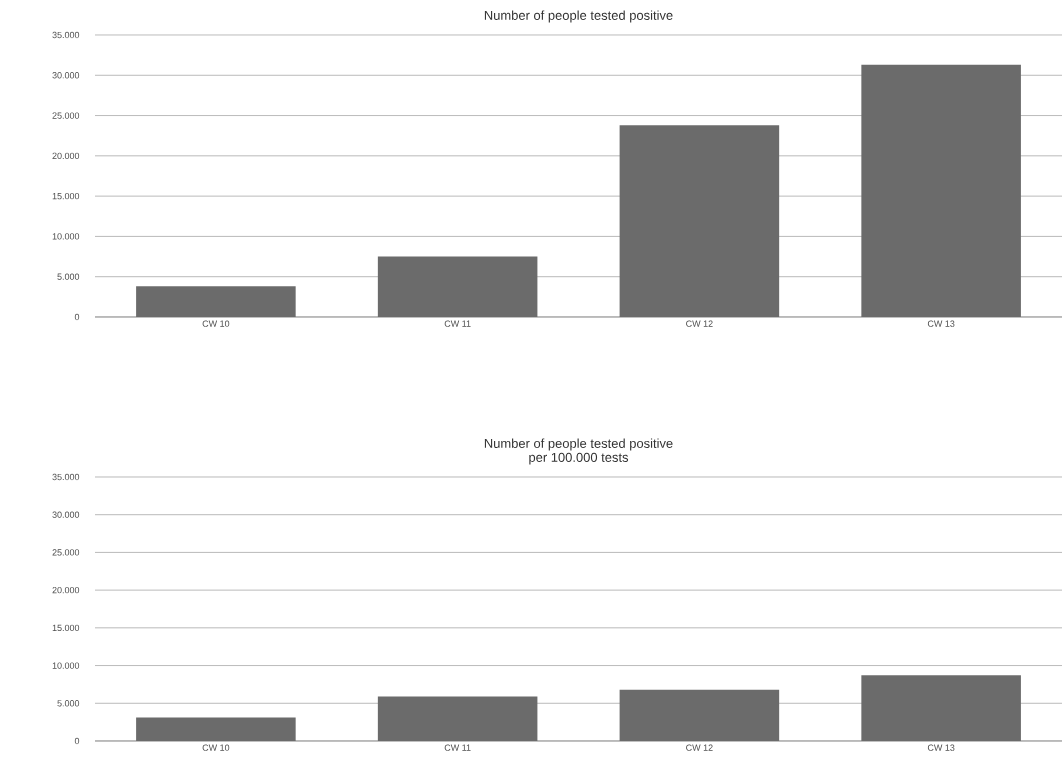  Describe the element at coordinates (579, 458) in the screenshot. I see `chart-subtitle: per 100.000 tests` at that location.